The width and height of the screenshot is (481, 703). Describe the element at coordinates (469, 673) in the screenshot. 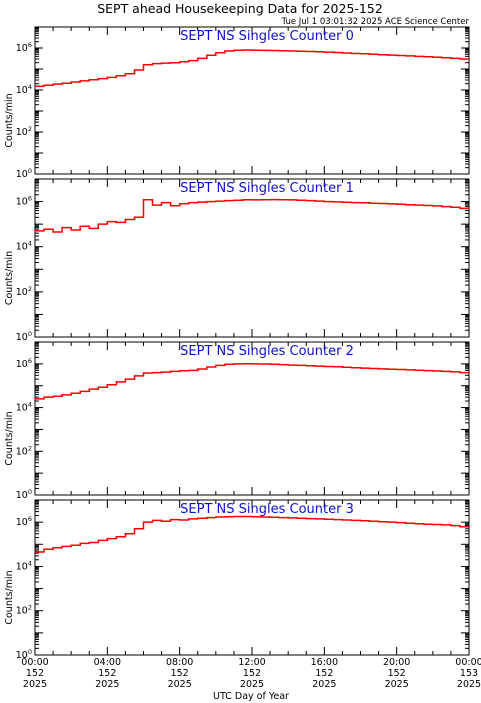

I see `x-tick-label-doy: 153` at that location.